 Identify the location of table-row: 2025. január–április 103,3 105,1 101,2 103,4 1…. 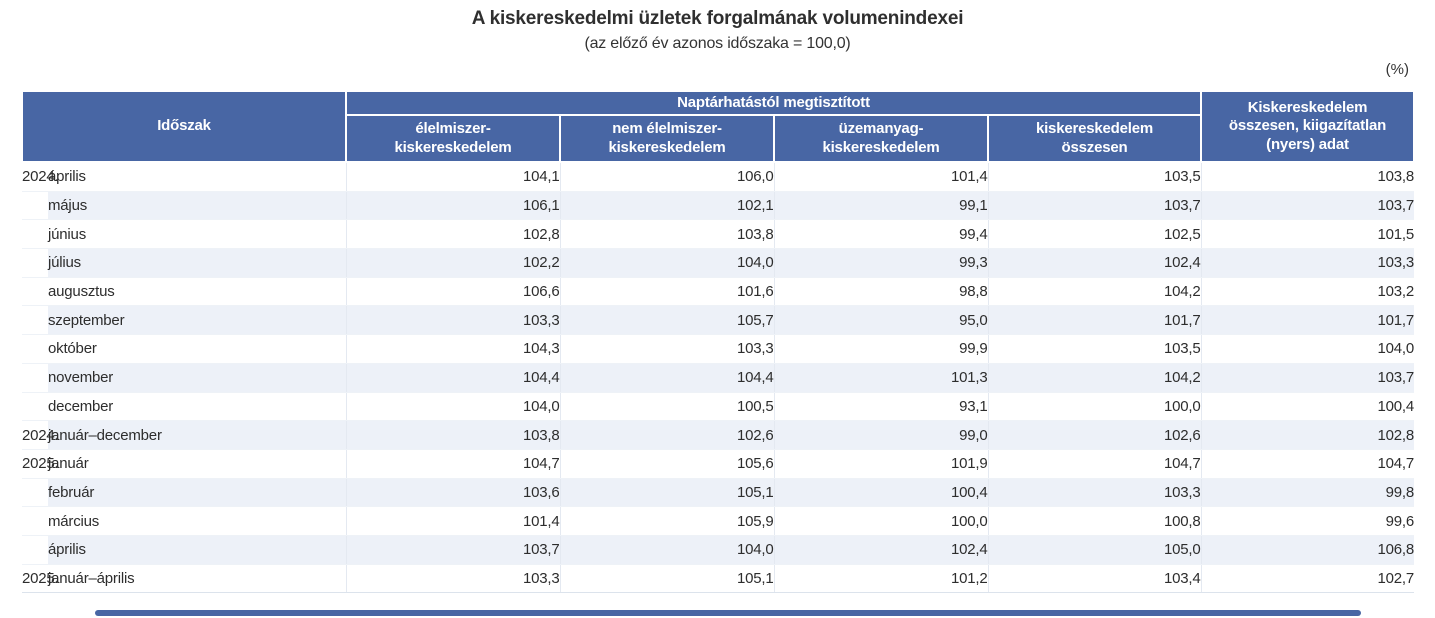
(718, 579).